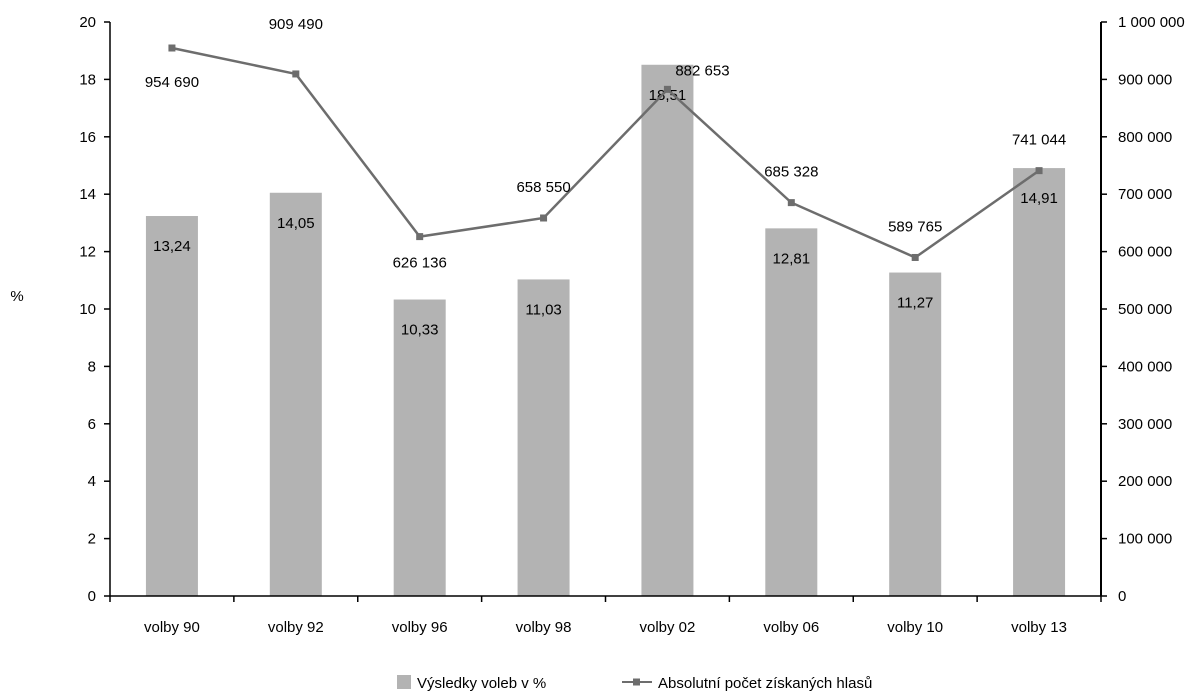 Image resolution: width=1194 pixels, height=699 pixels. I want to click on line-data-label: 882 653, so click(702, 70).